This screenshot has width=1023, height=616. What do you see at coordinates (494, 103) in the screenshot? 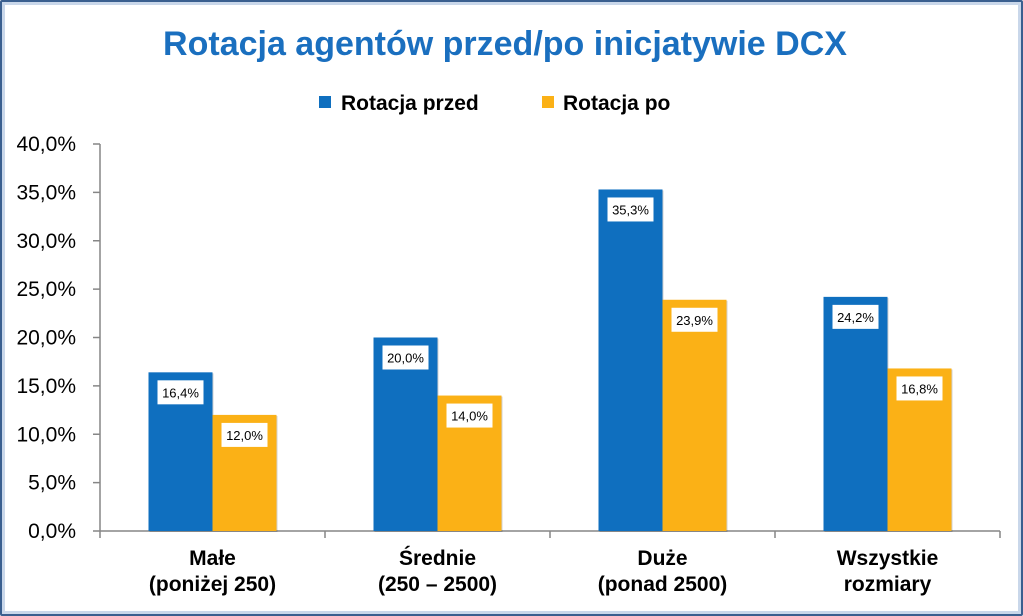
I see `legend: Rotacja przed Rotacja po` at bounding box center [494, 103].